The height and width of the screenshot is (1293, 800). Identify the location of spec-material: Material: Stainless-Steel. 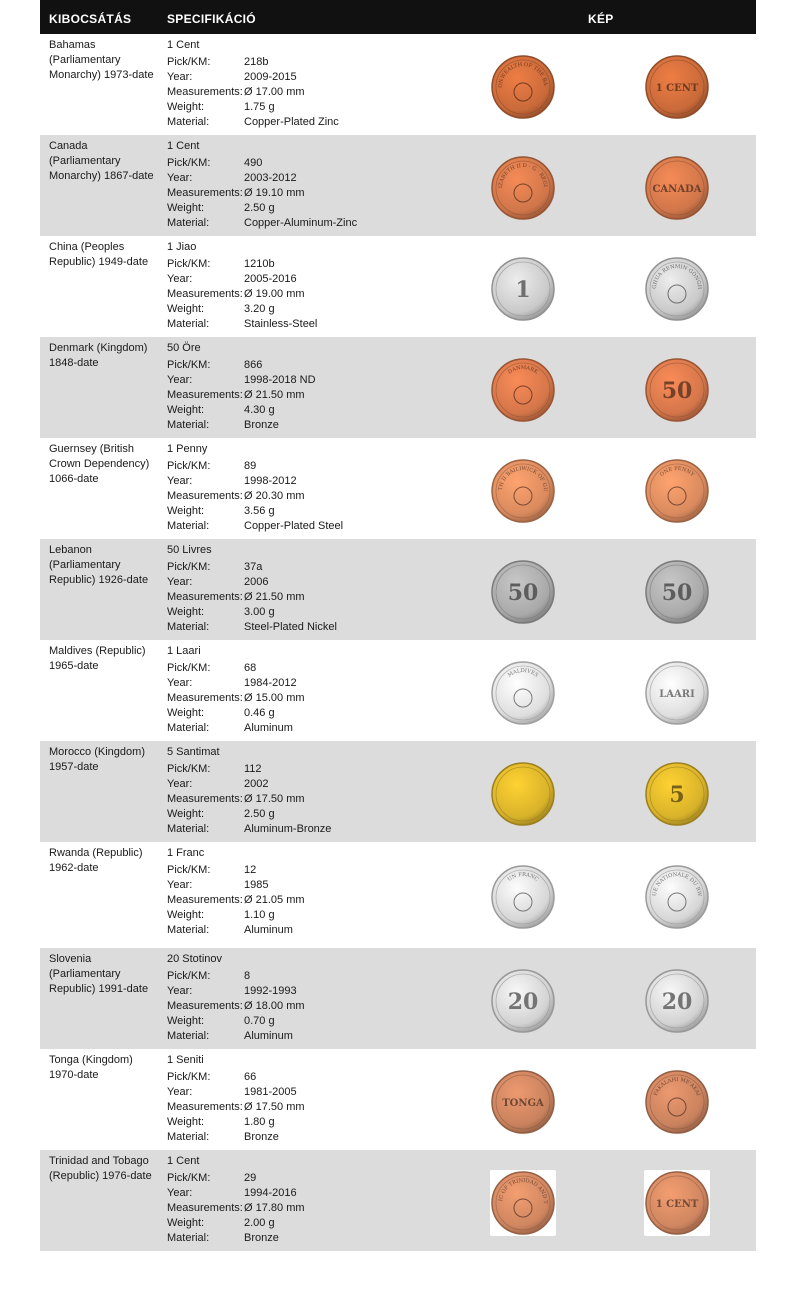
(277, 324).